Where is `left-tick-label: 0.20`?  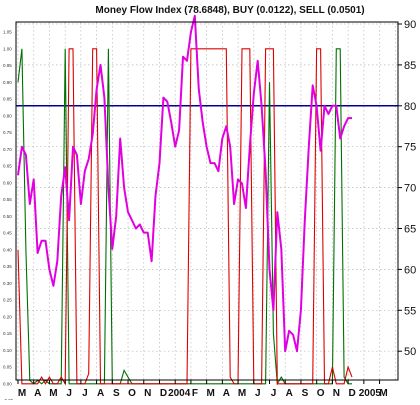
left-tick-label: 0.20 is located at coordinates (7, 316).